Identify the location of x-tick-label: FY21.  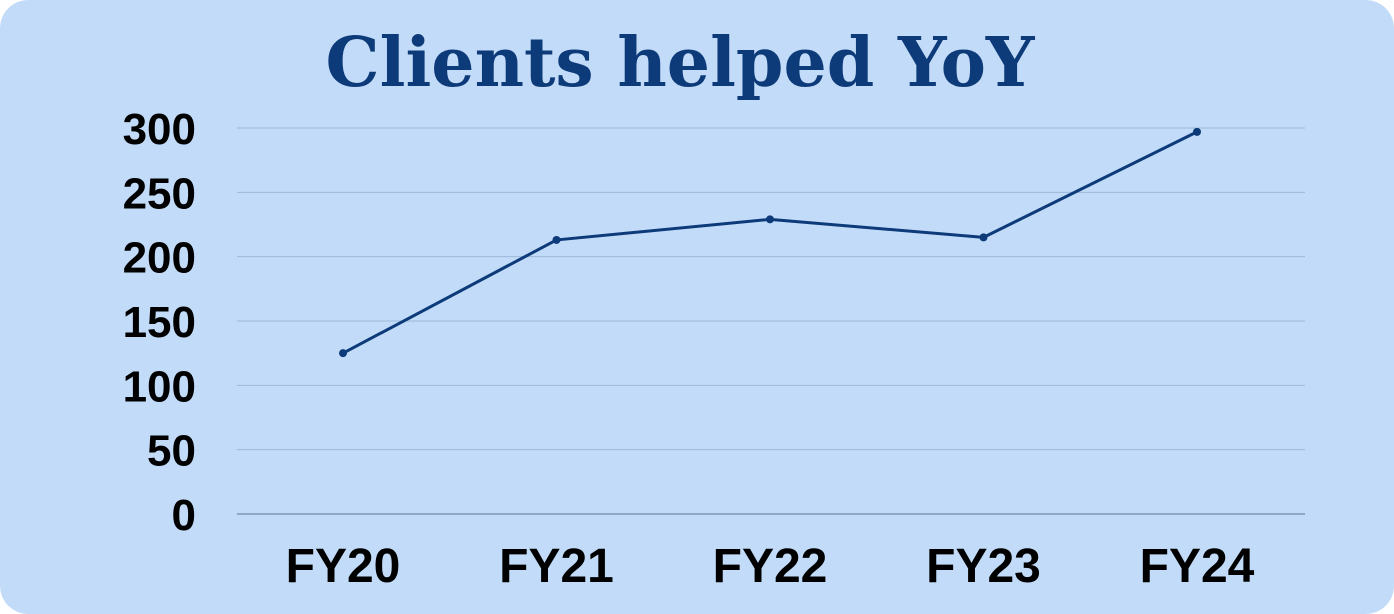
(556, 566).